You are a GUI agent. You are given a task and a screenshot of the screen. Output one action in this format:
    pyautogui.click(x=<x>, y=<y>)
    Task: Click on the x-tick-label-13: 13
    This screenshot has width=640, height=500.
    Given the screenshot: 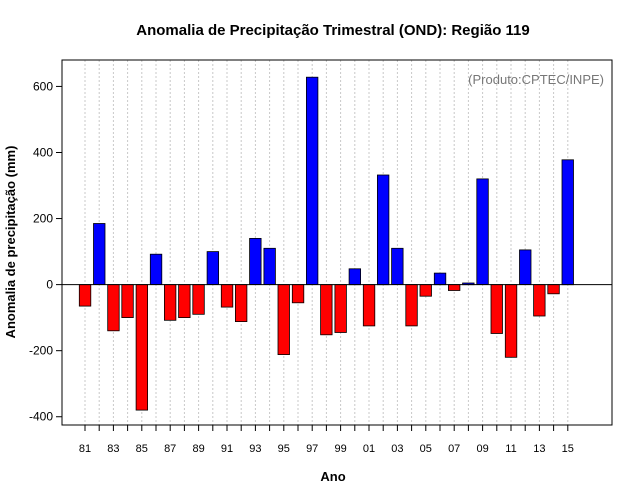 What is the action you would take?
    pyautogui.click(x=539, y=449)
    